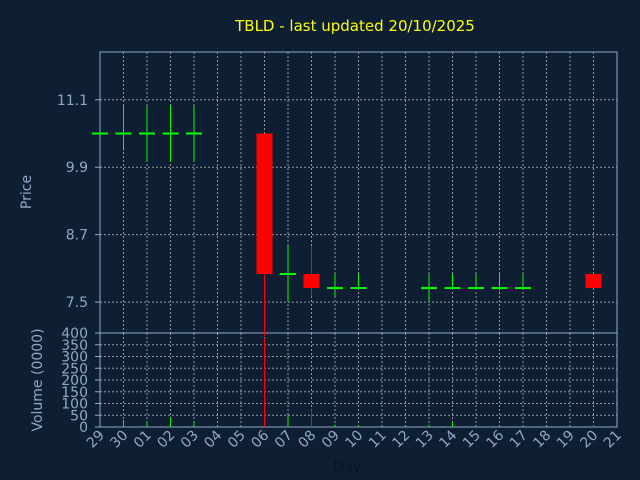 Image resolution: width=640 pixels, height=480 pixels. I want to click on price-y-tick-label: 8.7, so click(77, 236).